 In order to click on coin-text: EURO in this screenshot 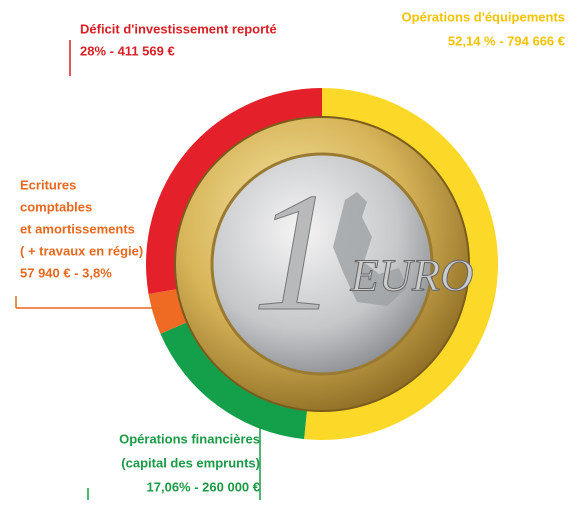, I will do `click(412, 275)`.